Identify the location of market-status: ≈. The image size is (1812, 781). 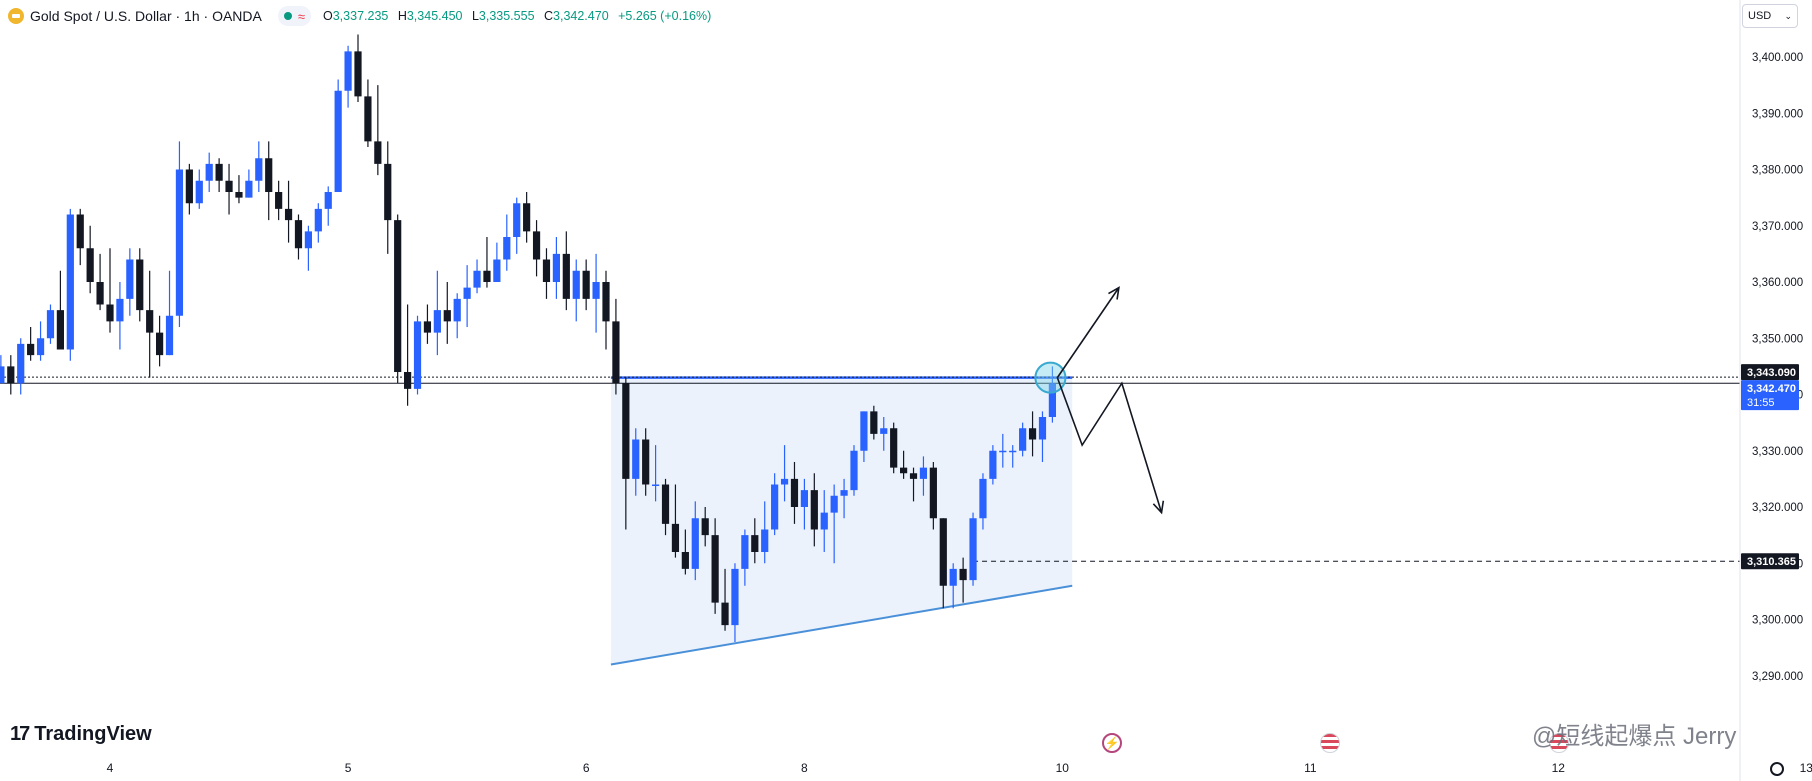
(294, 16).